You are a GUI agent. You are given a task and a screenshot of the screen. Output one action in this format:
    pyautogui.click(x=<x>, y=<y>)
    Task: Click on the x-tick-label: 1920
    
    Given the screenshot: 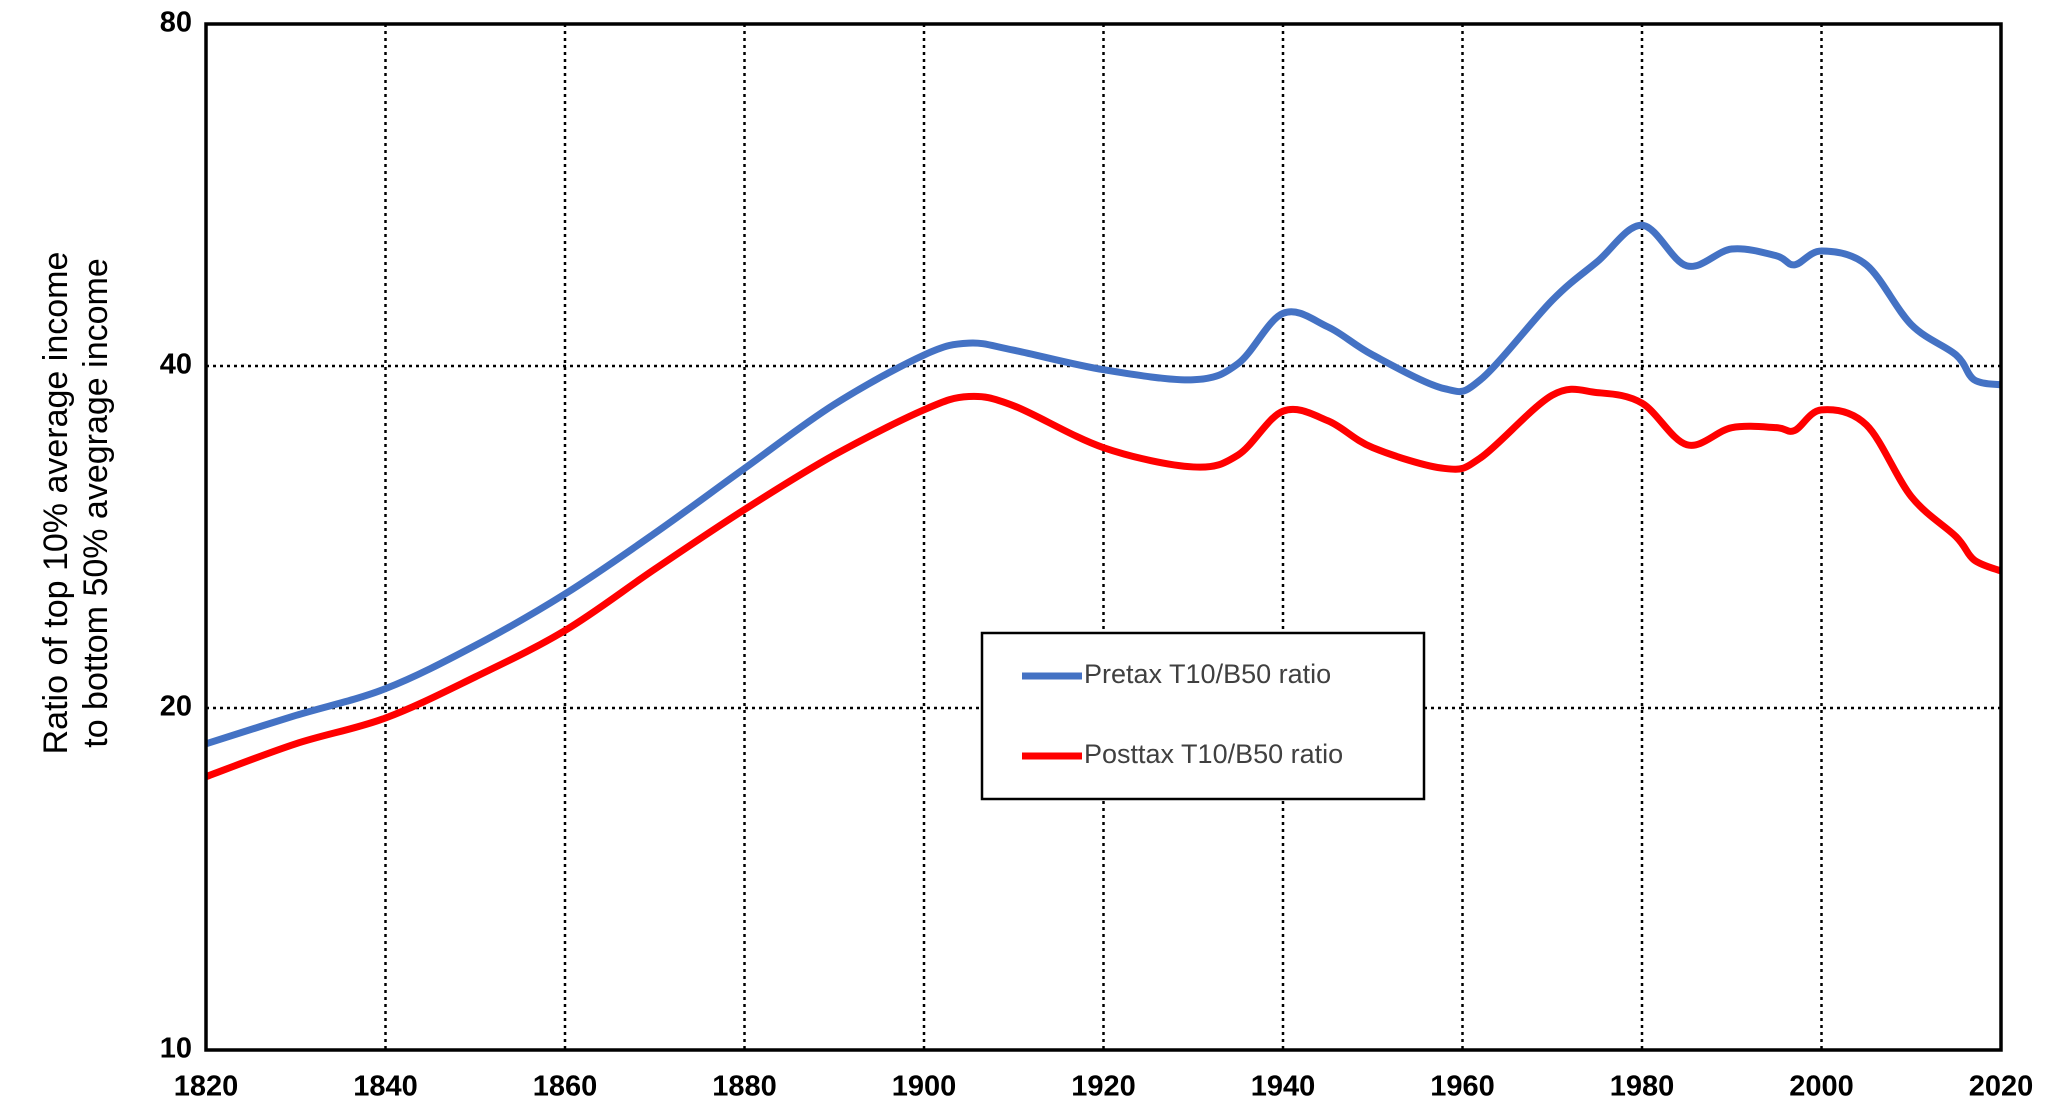 What is the action you would take?
    pyautogui.click(x=1103, y=1087)
    